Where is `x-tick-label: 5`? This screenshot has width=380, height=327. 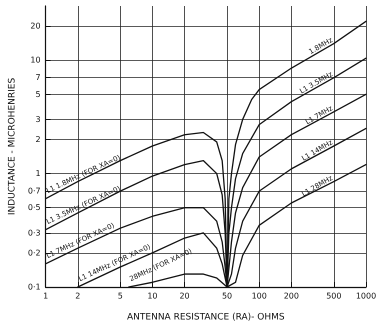 x-tick-label: 5 is located at coordinates (120, 296).